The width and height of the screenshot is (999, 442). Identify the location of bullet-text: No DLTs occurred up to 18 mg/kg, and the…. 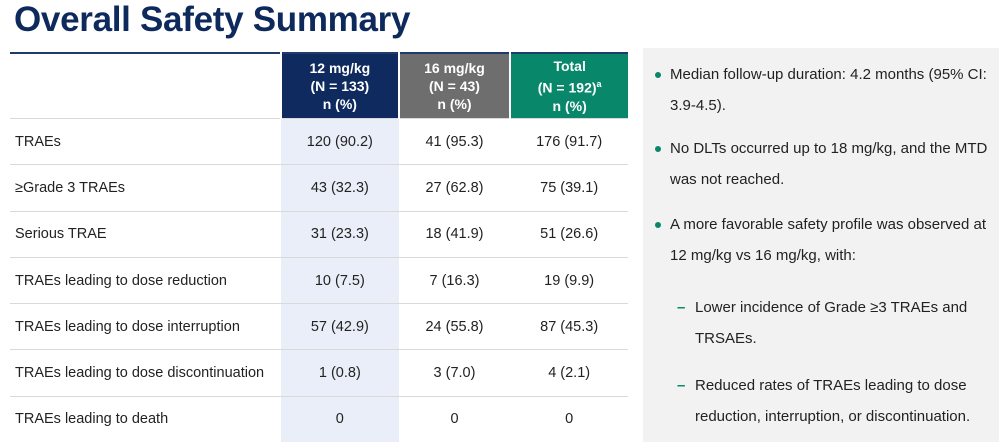
(829, 164).